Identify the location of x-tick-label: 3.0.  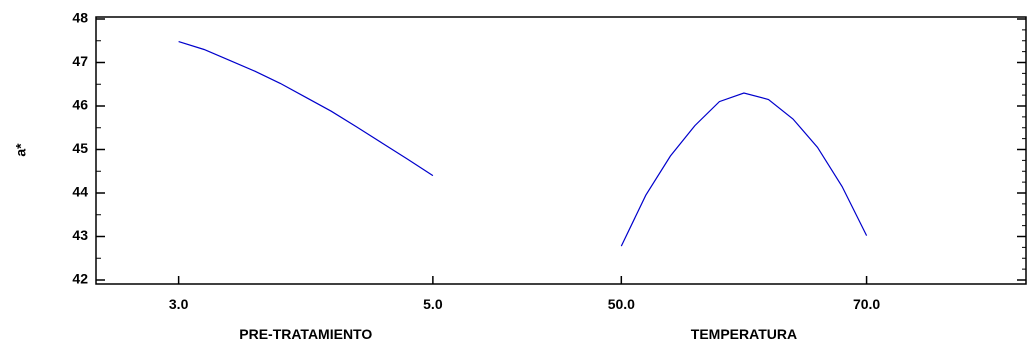
(179, 304).